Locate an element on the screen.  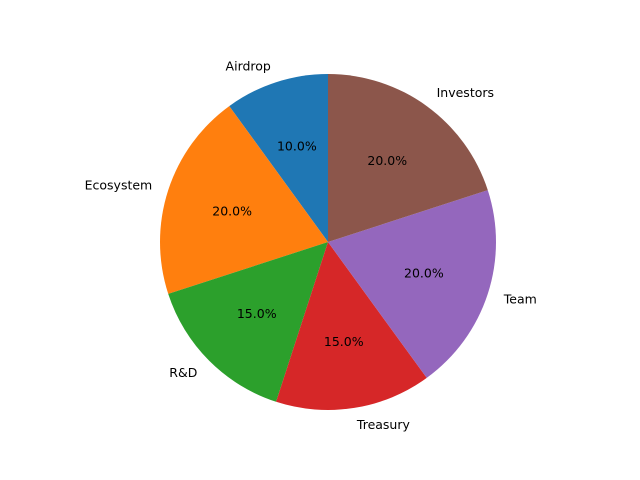
category-label-airdrop: Airdrop is located at coordinates (248, 66).